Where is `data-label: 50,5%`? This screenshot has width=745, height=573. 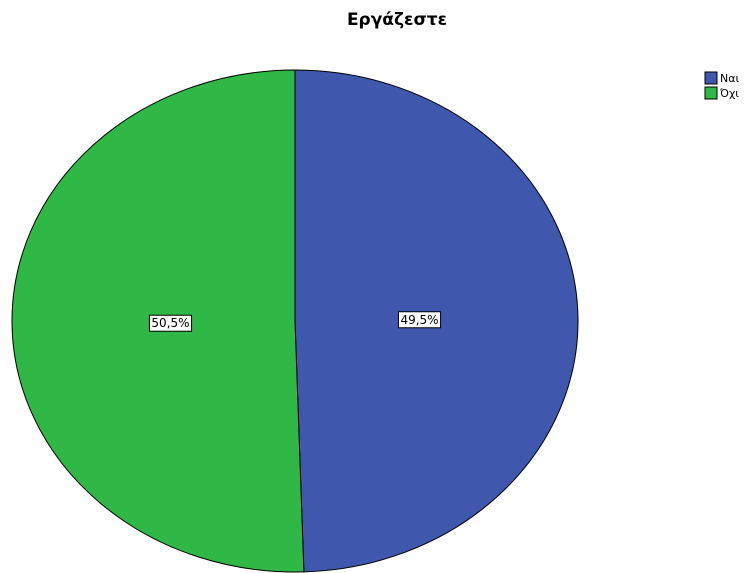 data-label: 50,5% is located at coordinates (170, 323).